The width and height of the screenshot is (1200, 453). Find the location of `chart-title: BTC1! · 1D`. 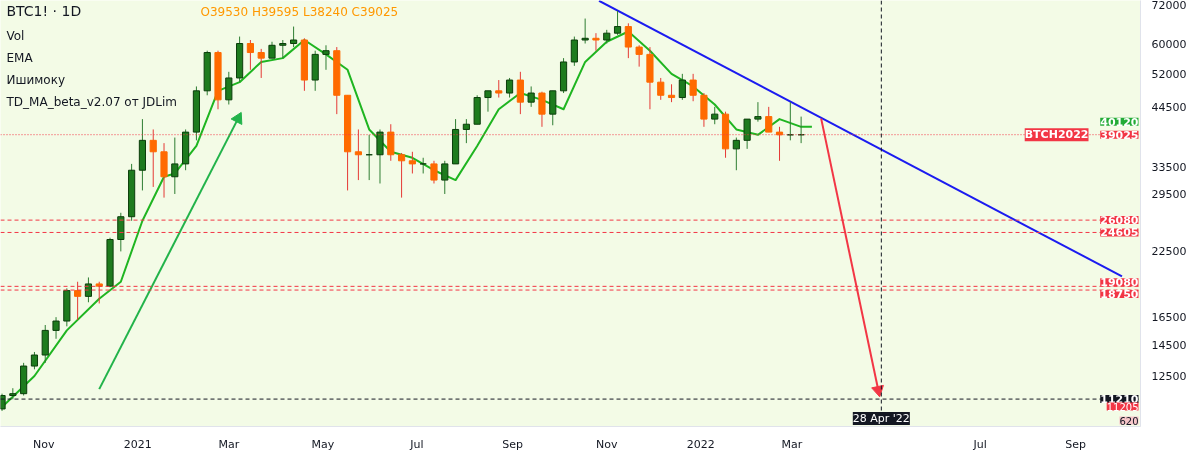

chart-title: BTC1! · 1D is located at coordinates (44, 10).